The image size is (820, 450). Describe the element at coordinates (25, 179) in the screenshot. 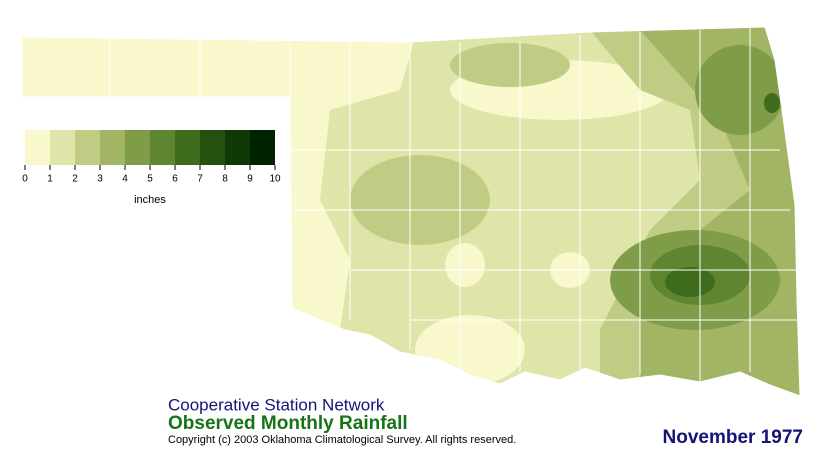

I see `legend-tick-label: 0` at that location.